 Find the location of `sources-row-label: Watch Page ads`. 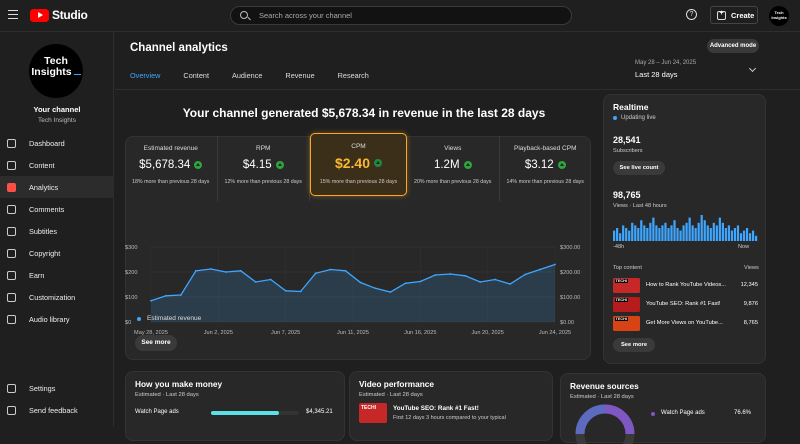

sources-row-label: Watch Page ads is located at coordinates (683, 413).